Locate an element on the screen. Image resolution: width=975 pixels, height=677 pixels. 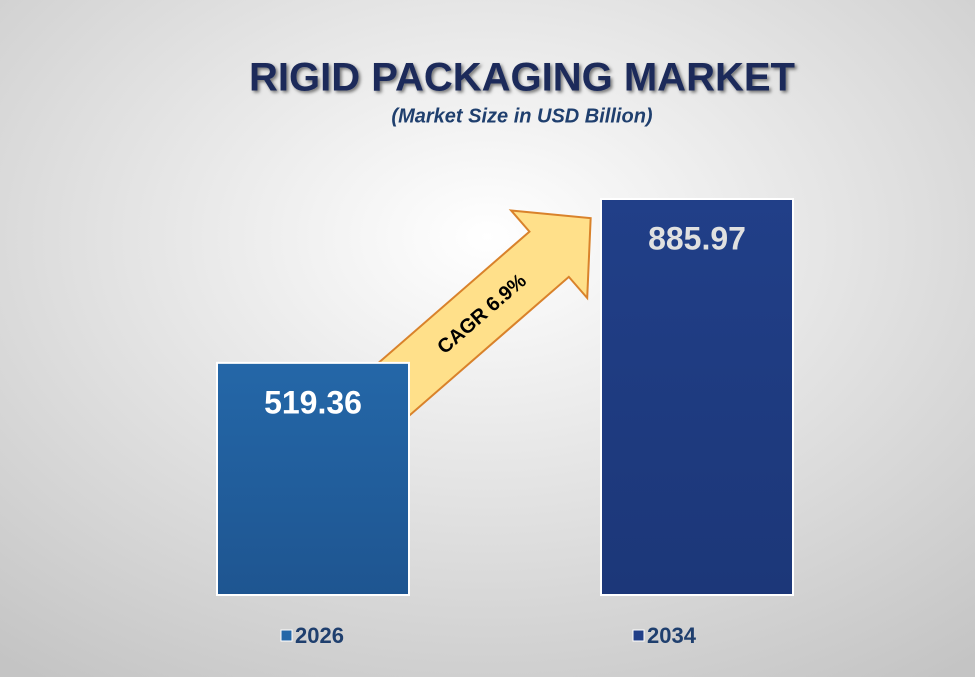
legend-label: 2026 is located at coordinates (319, 635).